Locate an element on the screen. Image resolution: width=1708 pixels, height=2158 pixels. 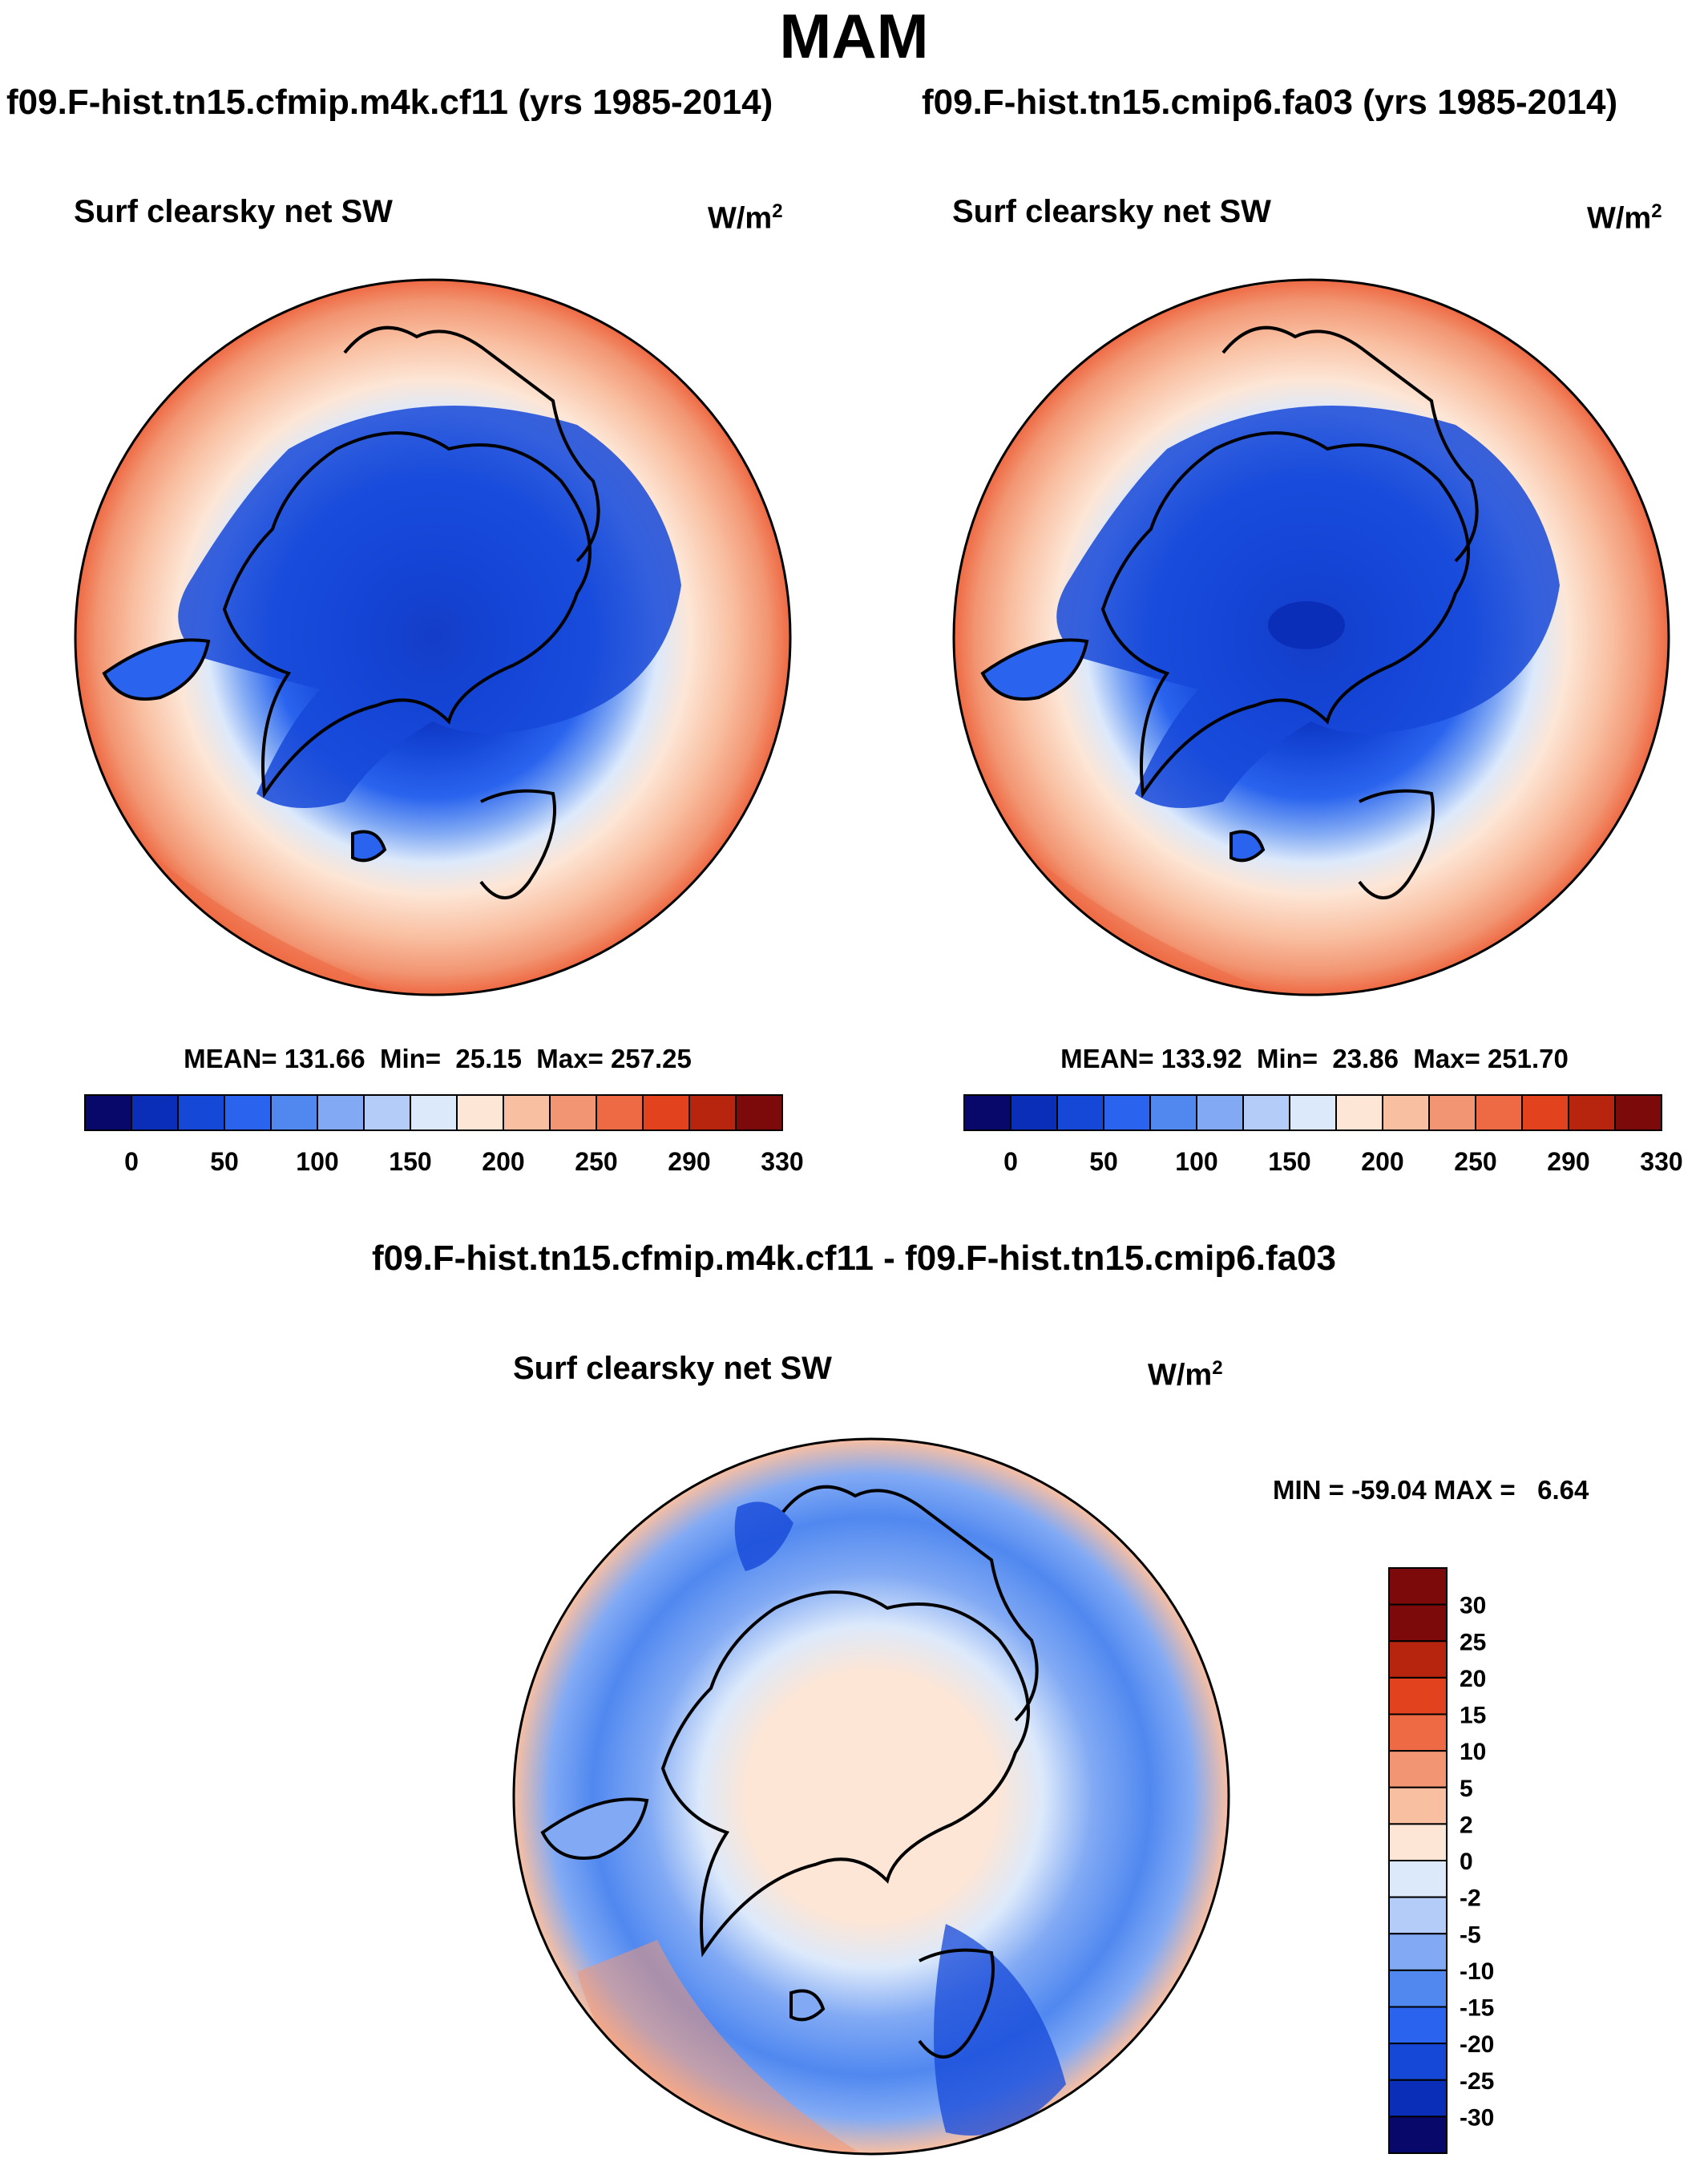
map3-field is located at coordinates (871, 1796).